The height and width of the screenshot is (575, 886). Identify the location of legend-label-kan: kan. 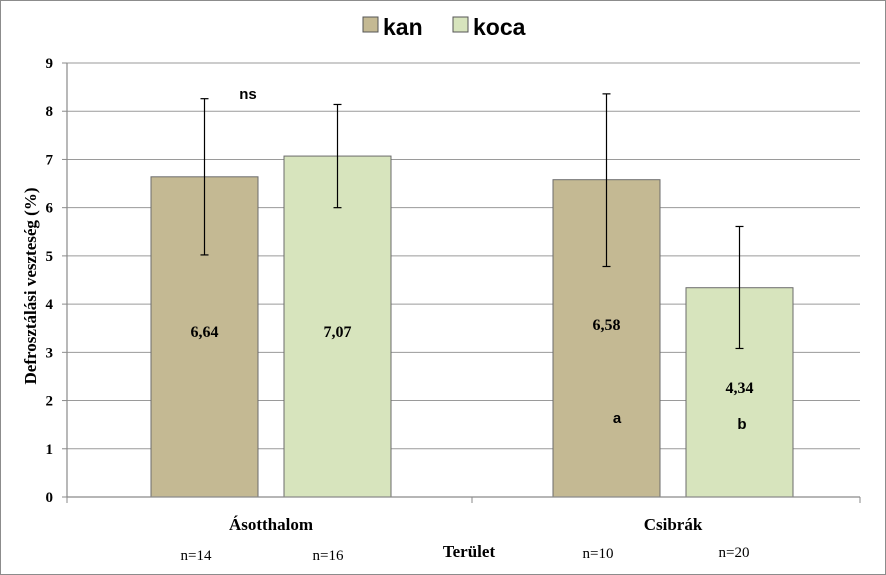
(403, 27).